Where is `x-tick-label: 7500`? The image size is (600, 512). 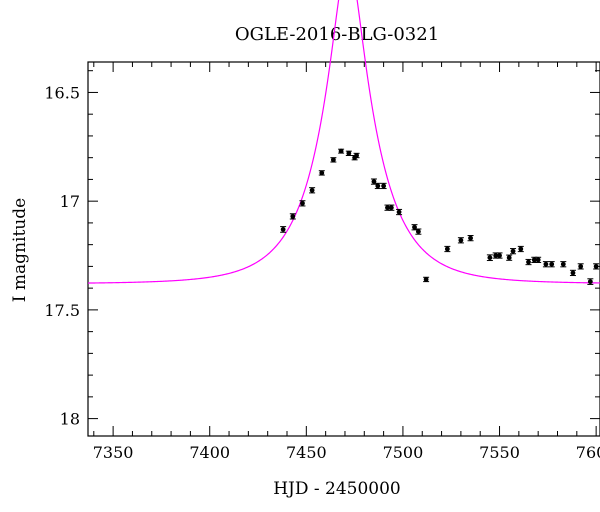 x-tick-label: 7500 is located at coordinates (403, 452).